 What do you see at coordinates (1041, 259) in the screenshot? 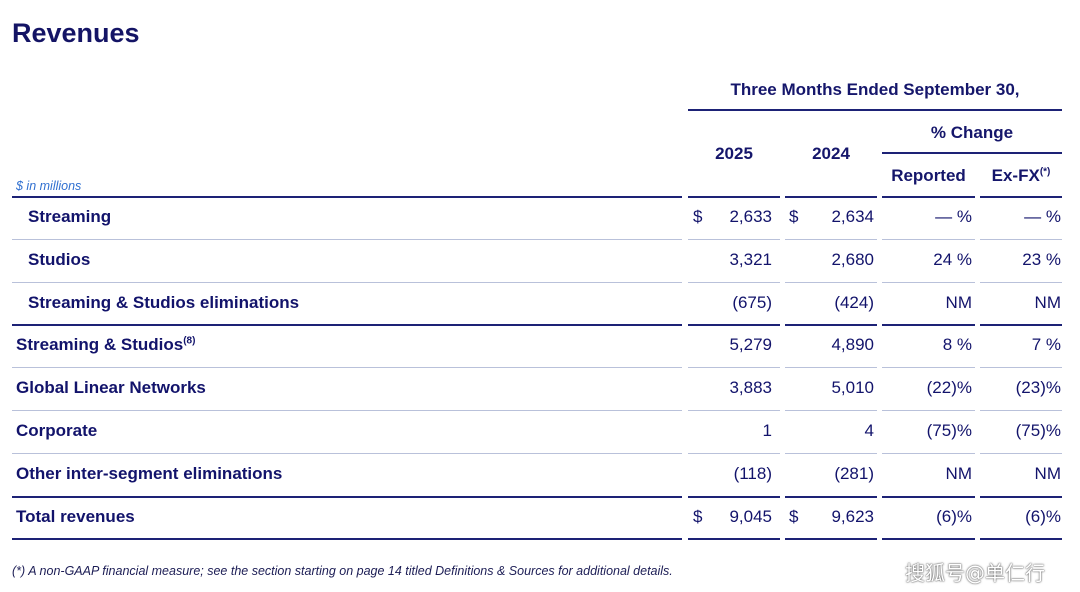
I see `cell-value: 23 %` at bounding box center [1041, 259].